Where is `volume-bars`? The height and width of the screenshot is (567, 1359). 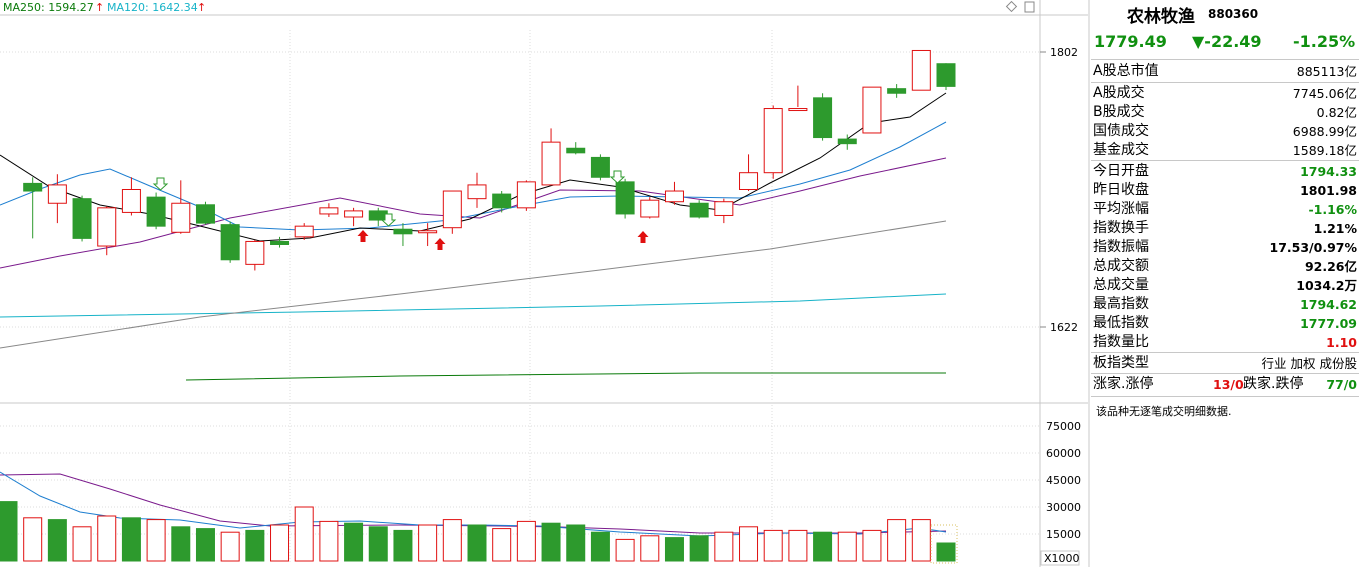 volume-bars is located at coordinates (478, 531).